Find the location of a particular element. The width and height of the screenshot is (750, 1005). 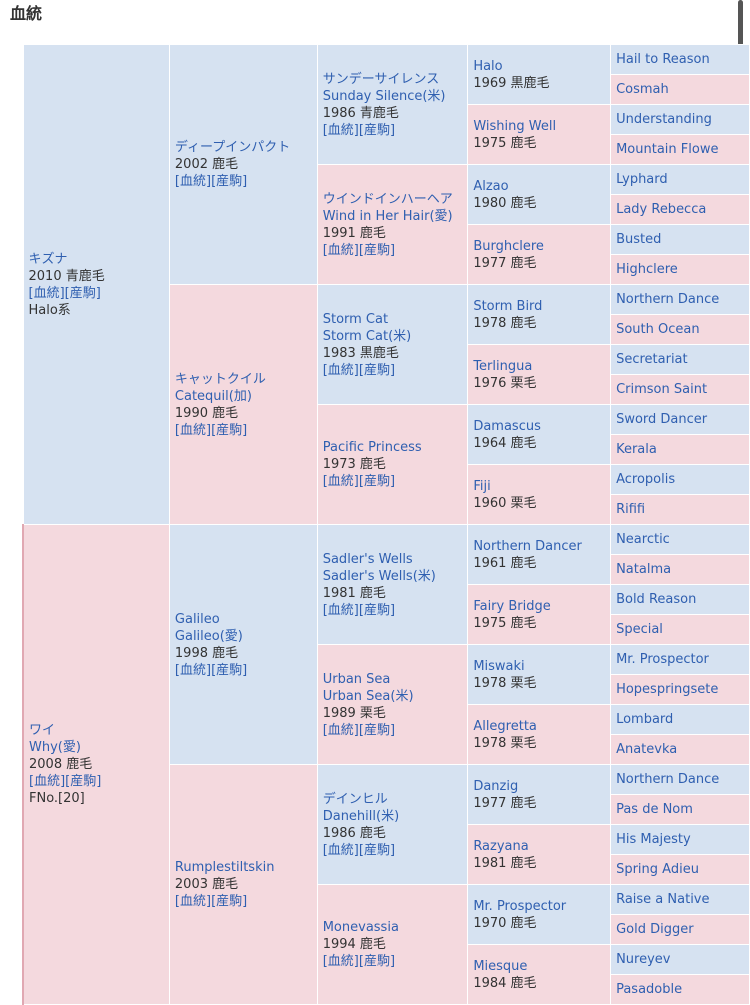

gen2-links: [血統][産駒] is located at coordinates (243, 430).